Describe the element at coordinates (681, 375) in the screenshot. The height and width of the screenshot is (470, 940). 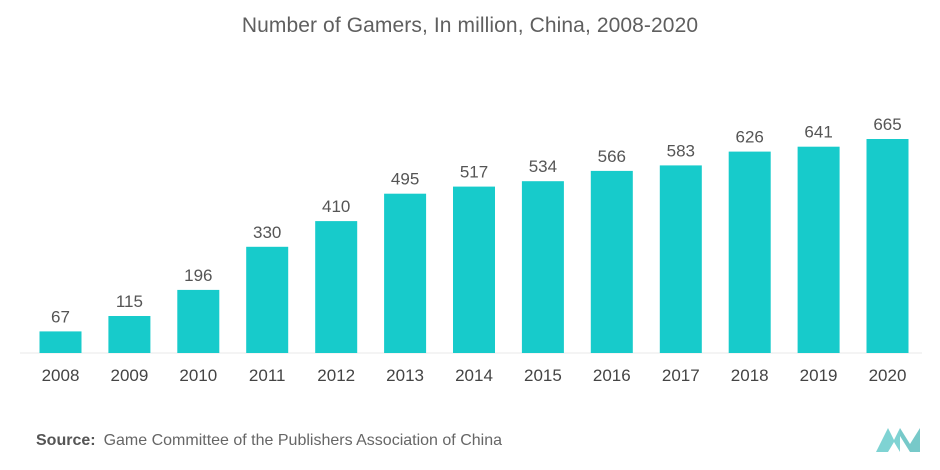
I see `x-tick-2017: 2017` at that location.